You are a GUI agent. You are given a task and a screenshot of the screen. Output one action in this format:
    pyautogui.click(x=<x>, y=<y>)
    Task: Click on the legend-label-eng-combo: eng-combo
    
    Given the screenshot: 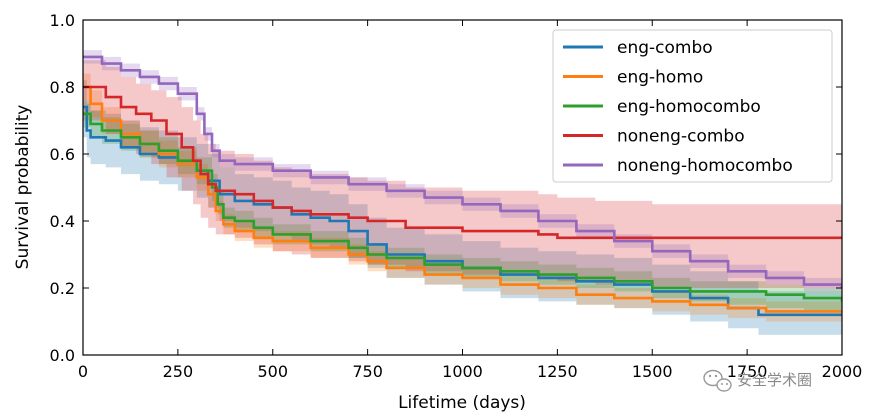 What is the action you would take?
    pyautogui.click(x=665, y=48)
    